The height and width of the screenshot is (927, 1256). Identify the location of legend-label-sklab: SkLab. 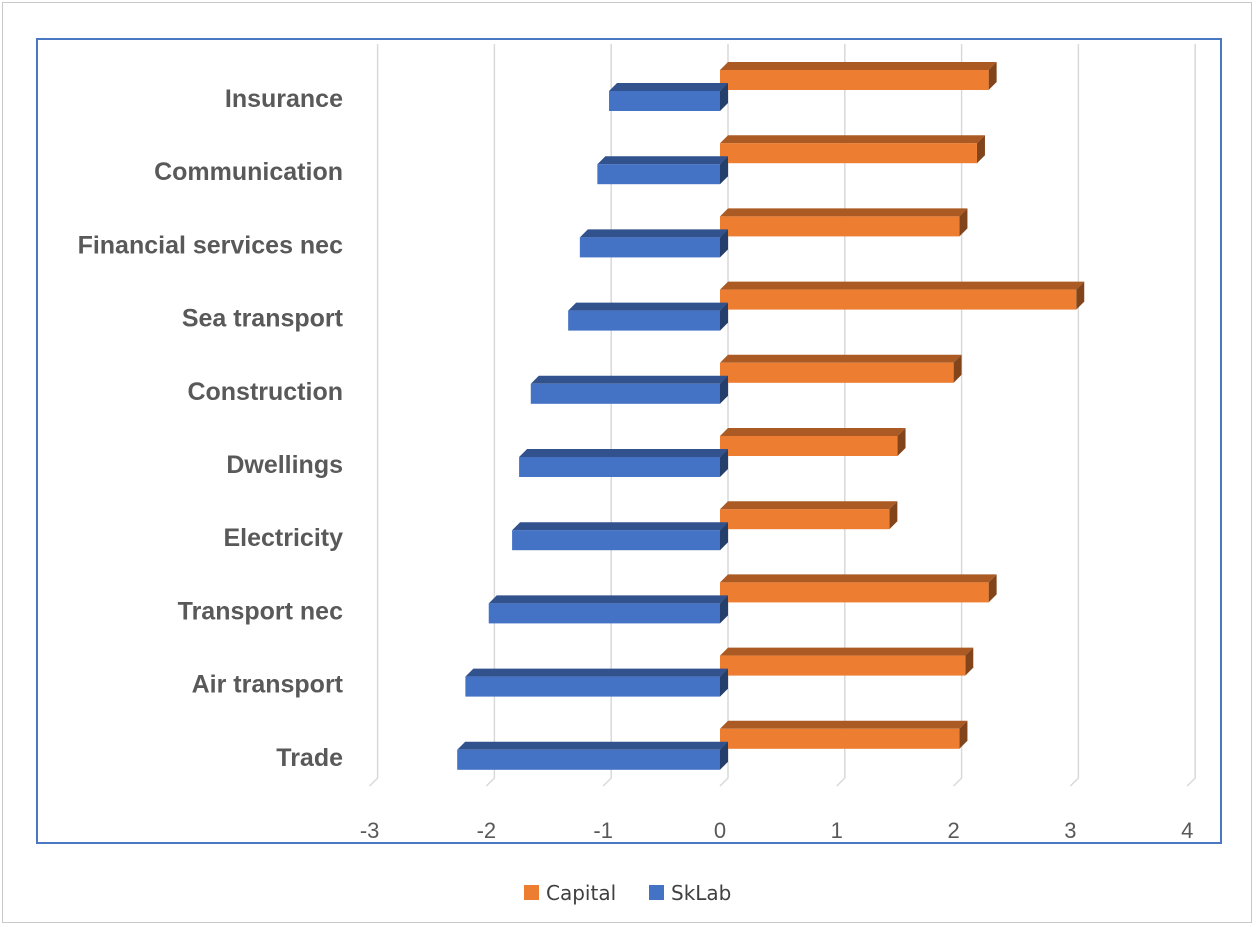
(701, 893).